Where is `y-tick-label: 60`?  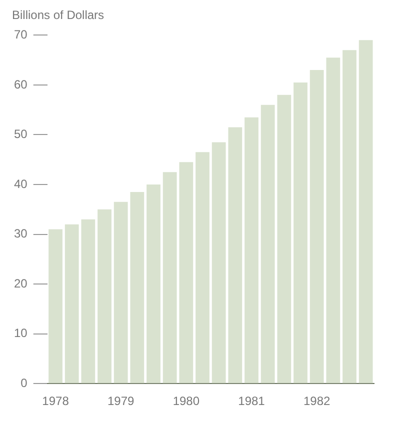
y-tick-label: 60 is located at coordinates (21, 84).